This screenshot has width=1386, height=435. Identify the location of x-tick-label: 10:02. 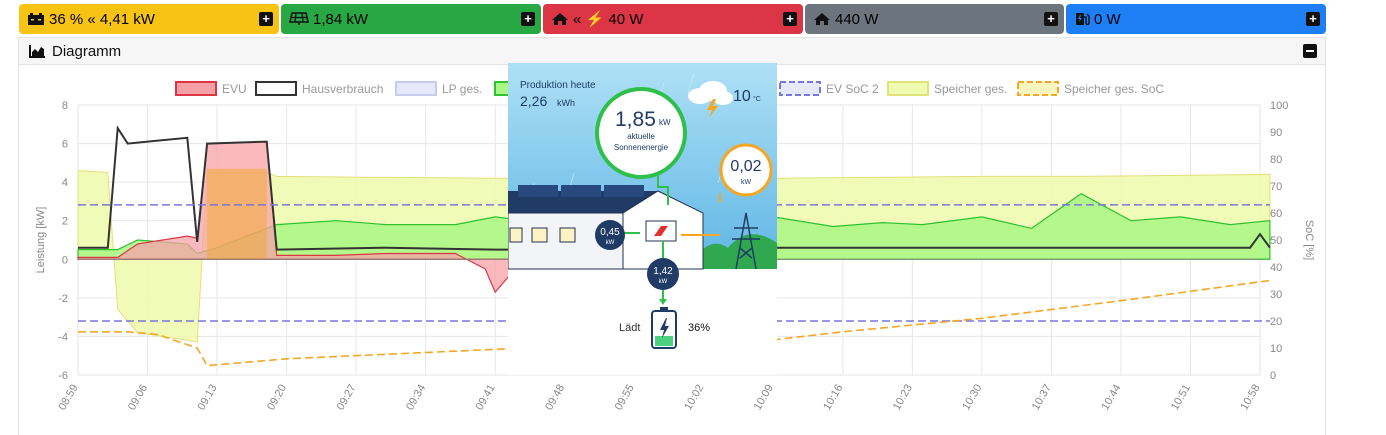
(694, 398).